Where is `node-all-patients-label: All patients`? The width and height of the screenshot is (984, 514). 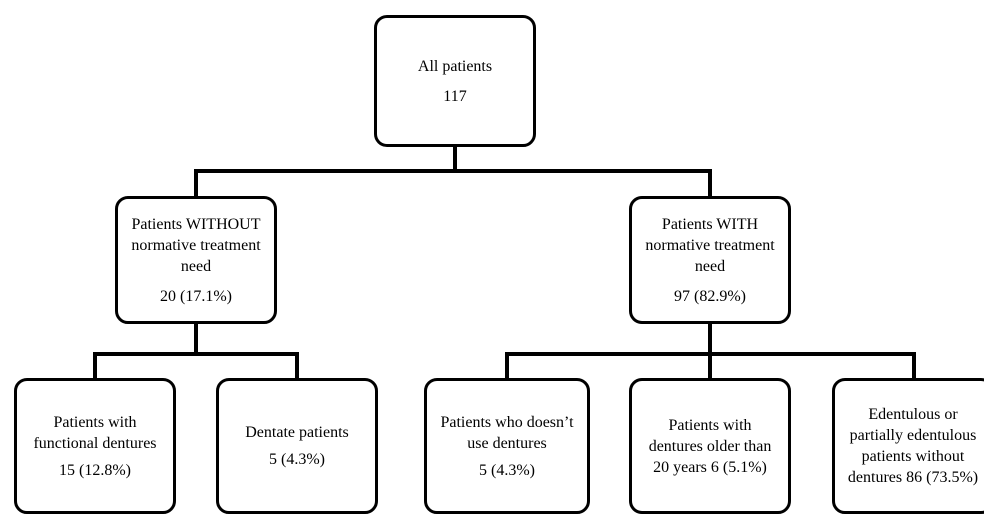
node-all-patients-label: All patients is located at coordinates (455, 66).